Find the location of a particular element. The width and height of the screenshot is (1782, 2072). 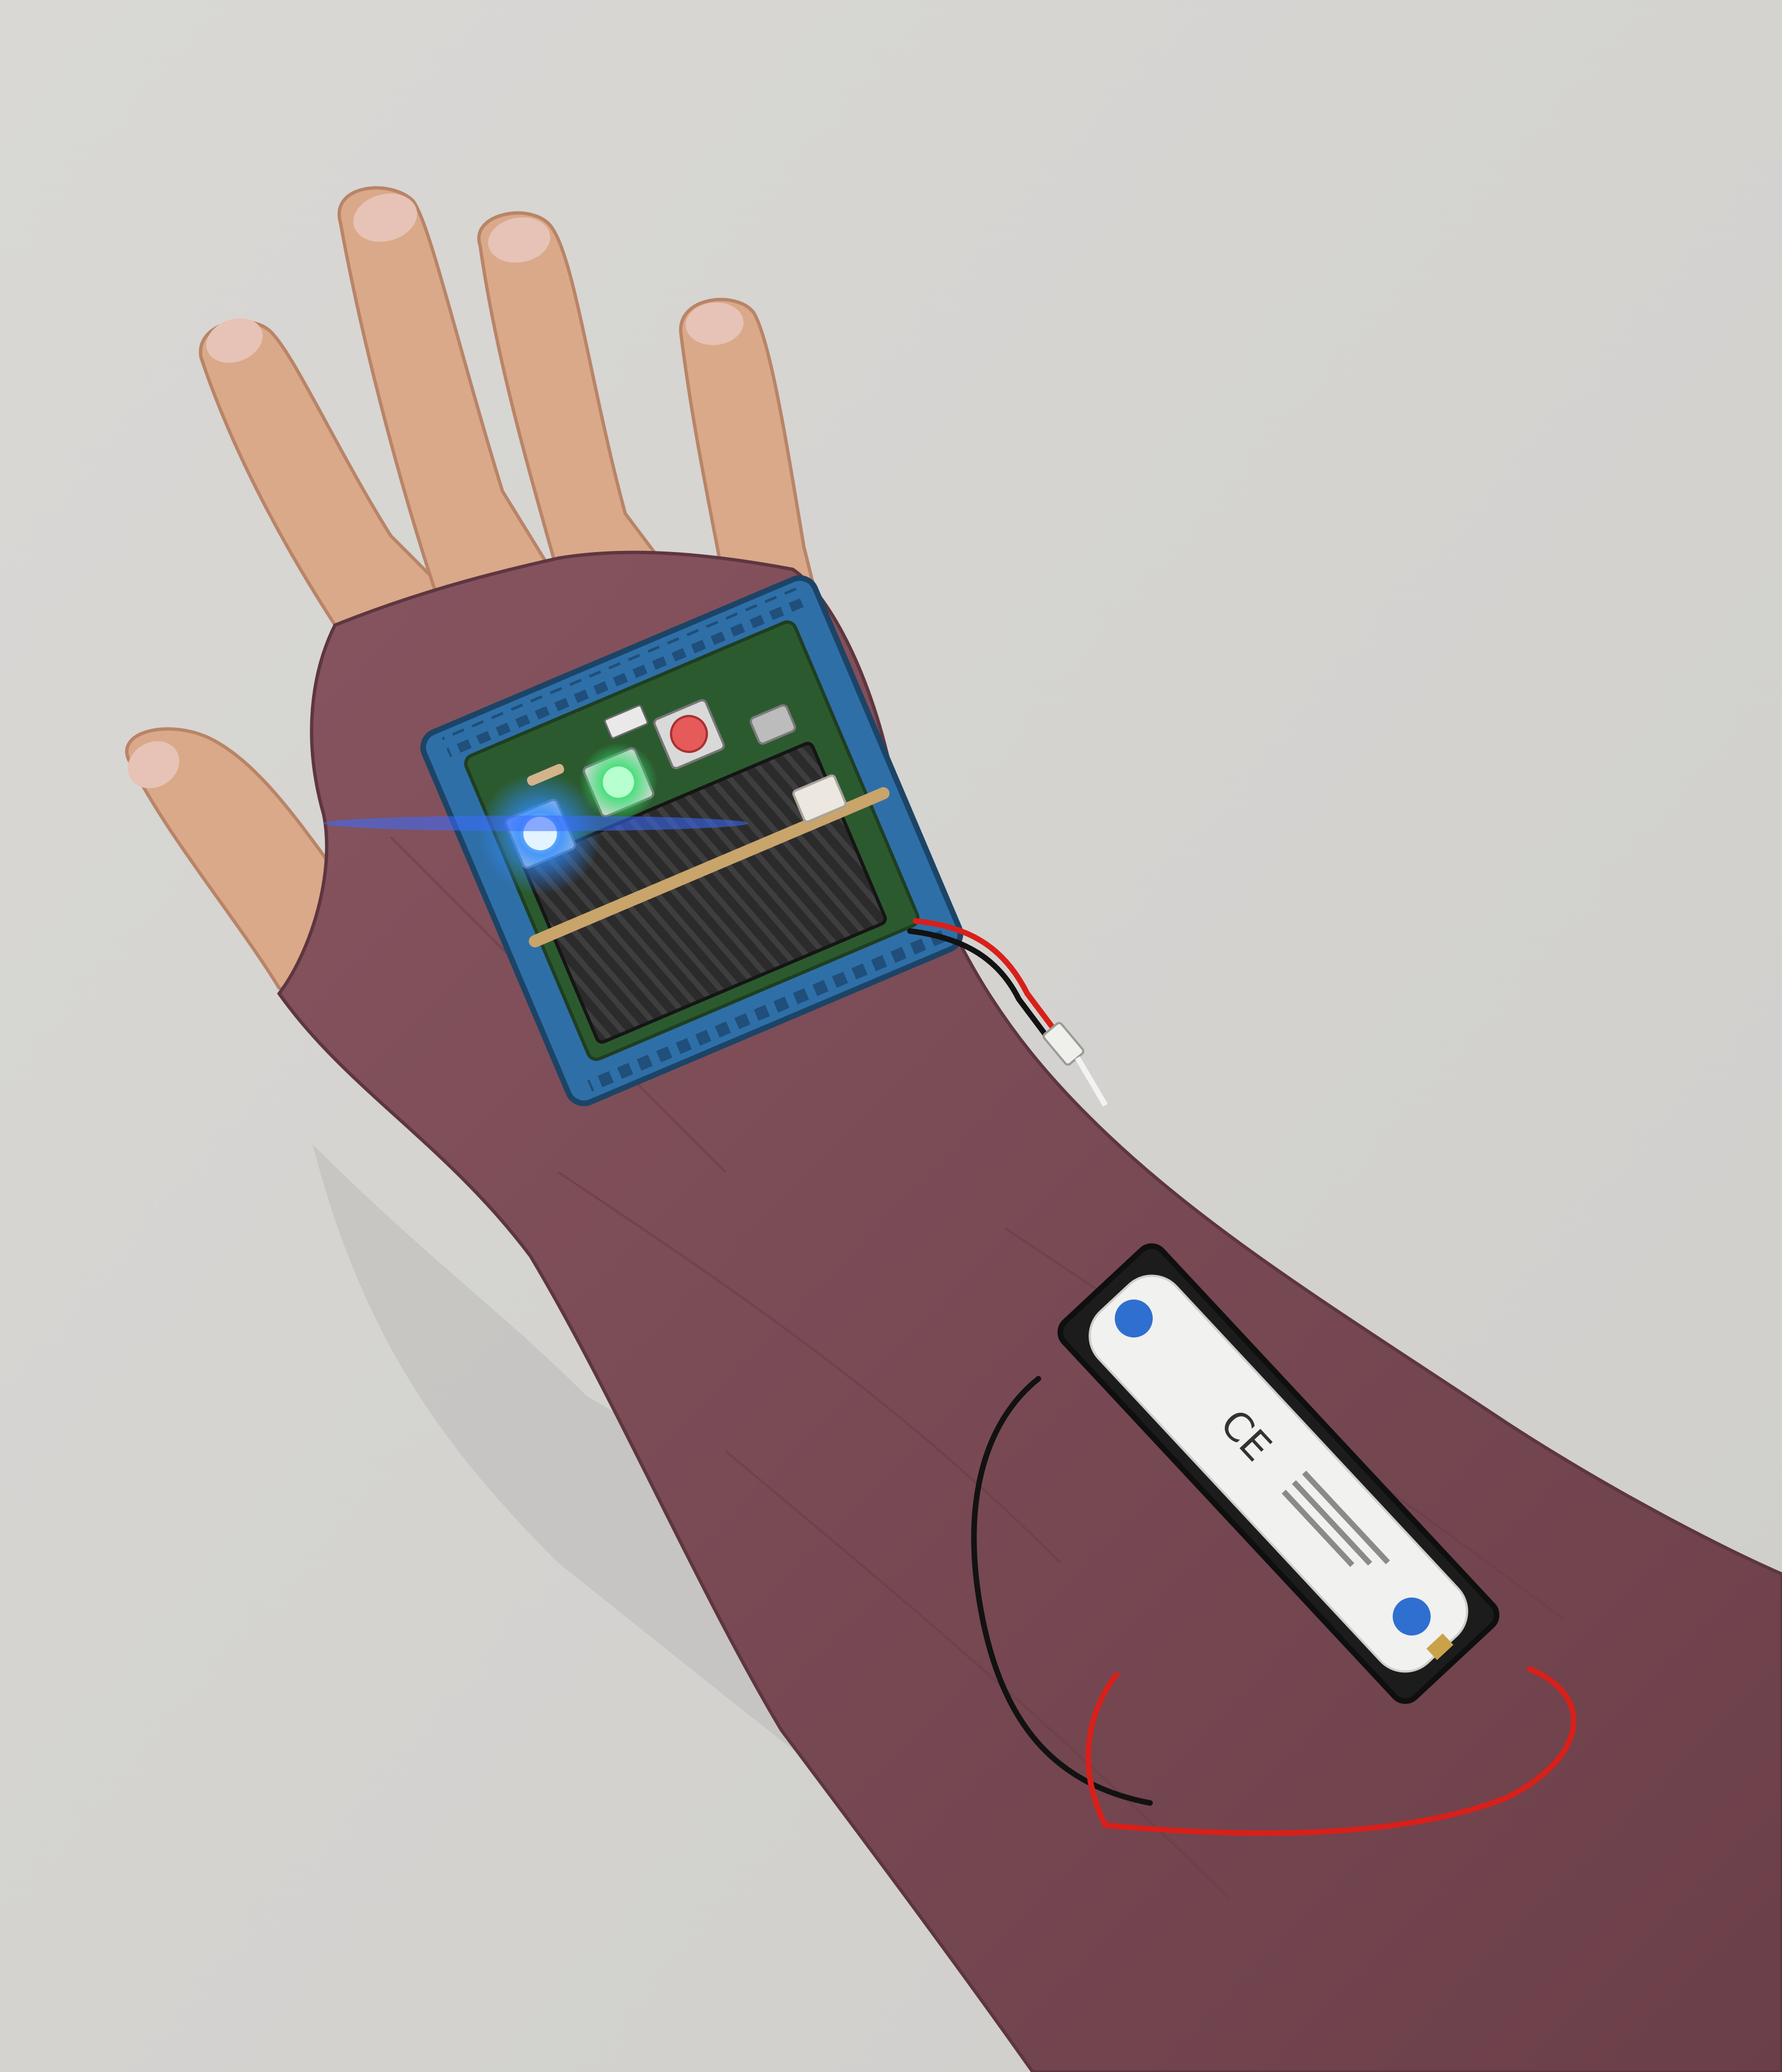

blue-light-flare is located at coordinates (536, 823).